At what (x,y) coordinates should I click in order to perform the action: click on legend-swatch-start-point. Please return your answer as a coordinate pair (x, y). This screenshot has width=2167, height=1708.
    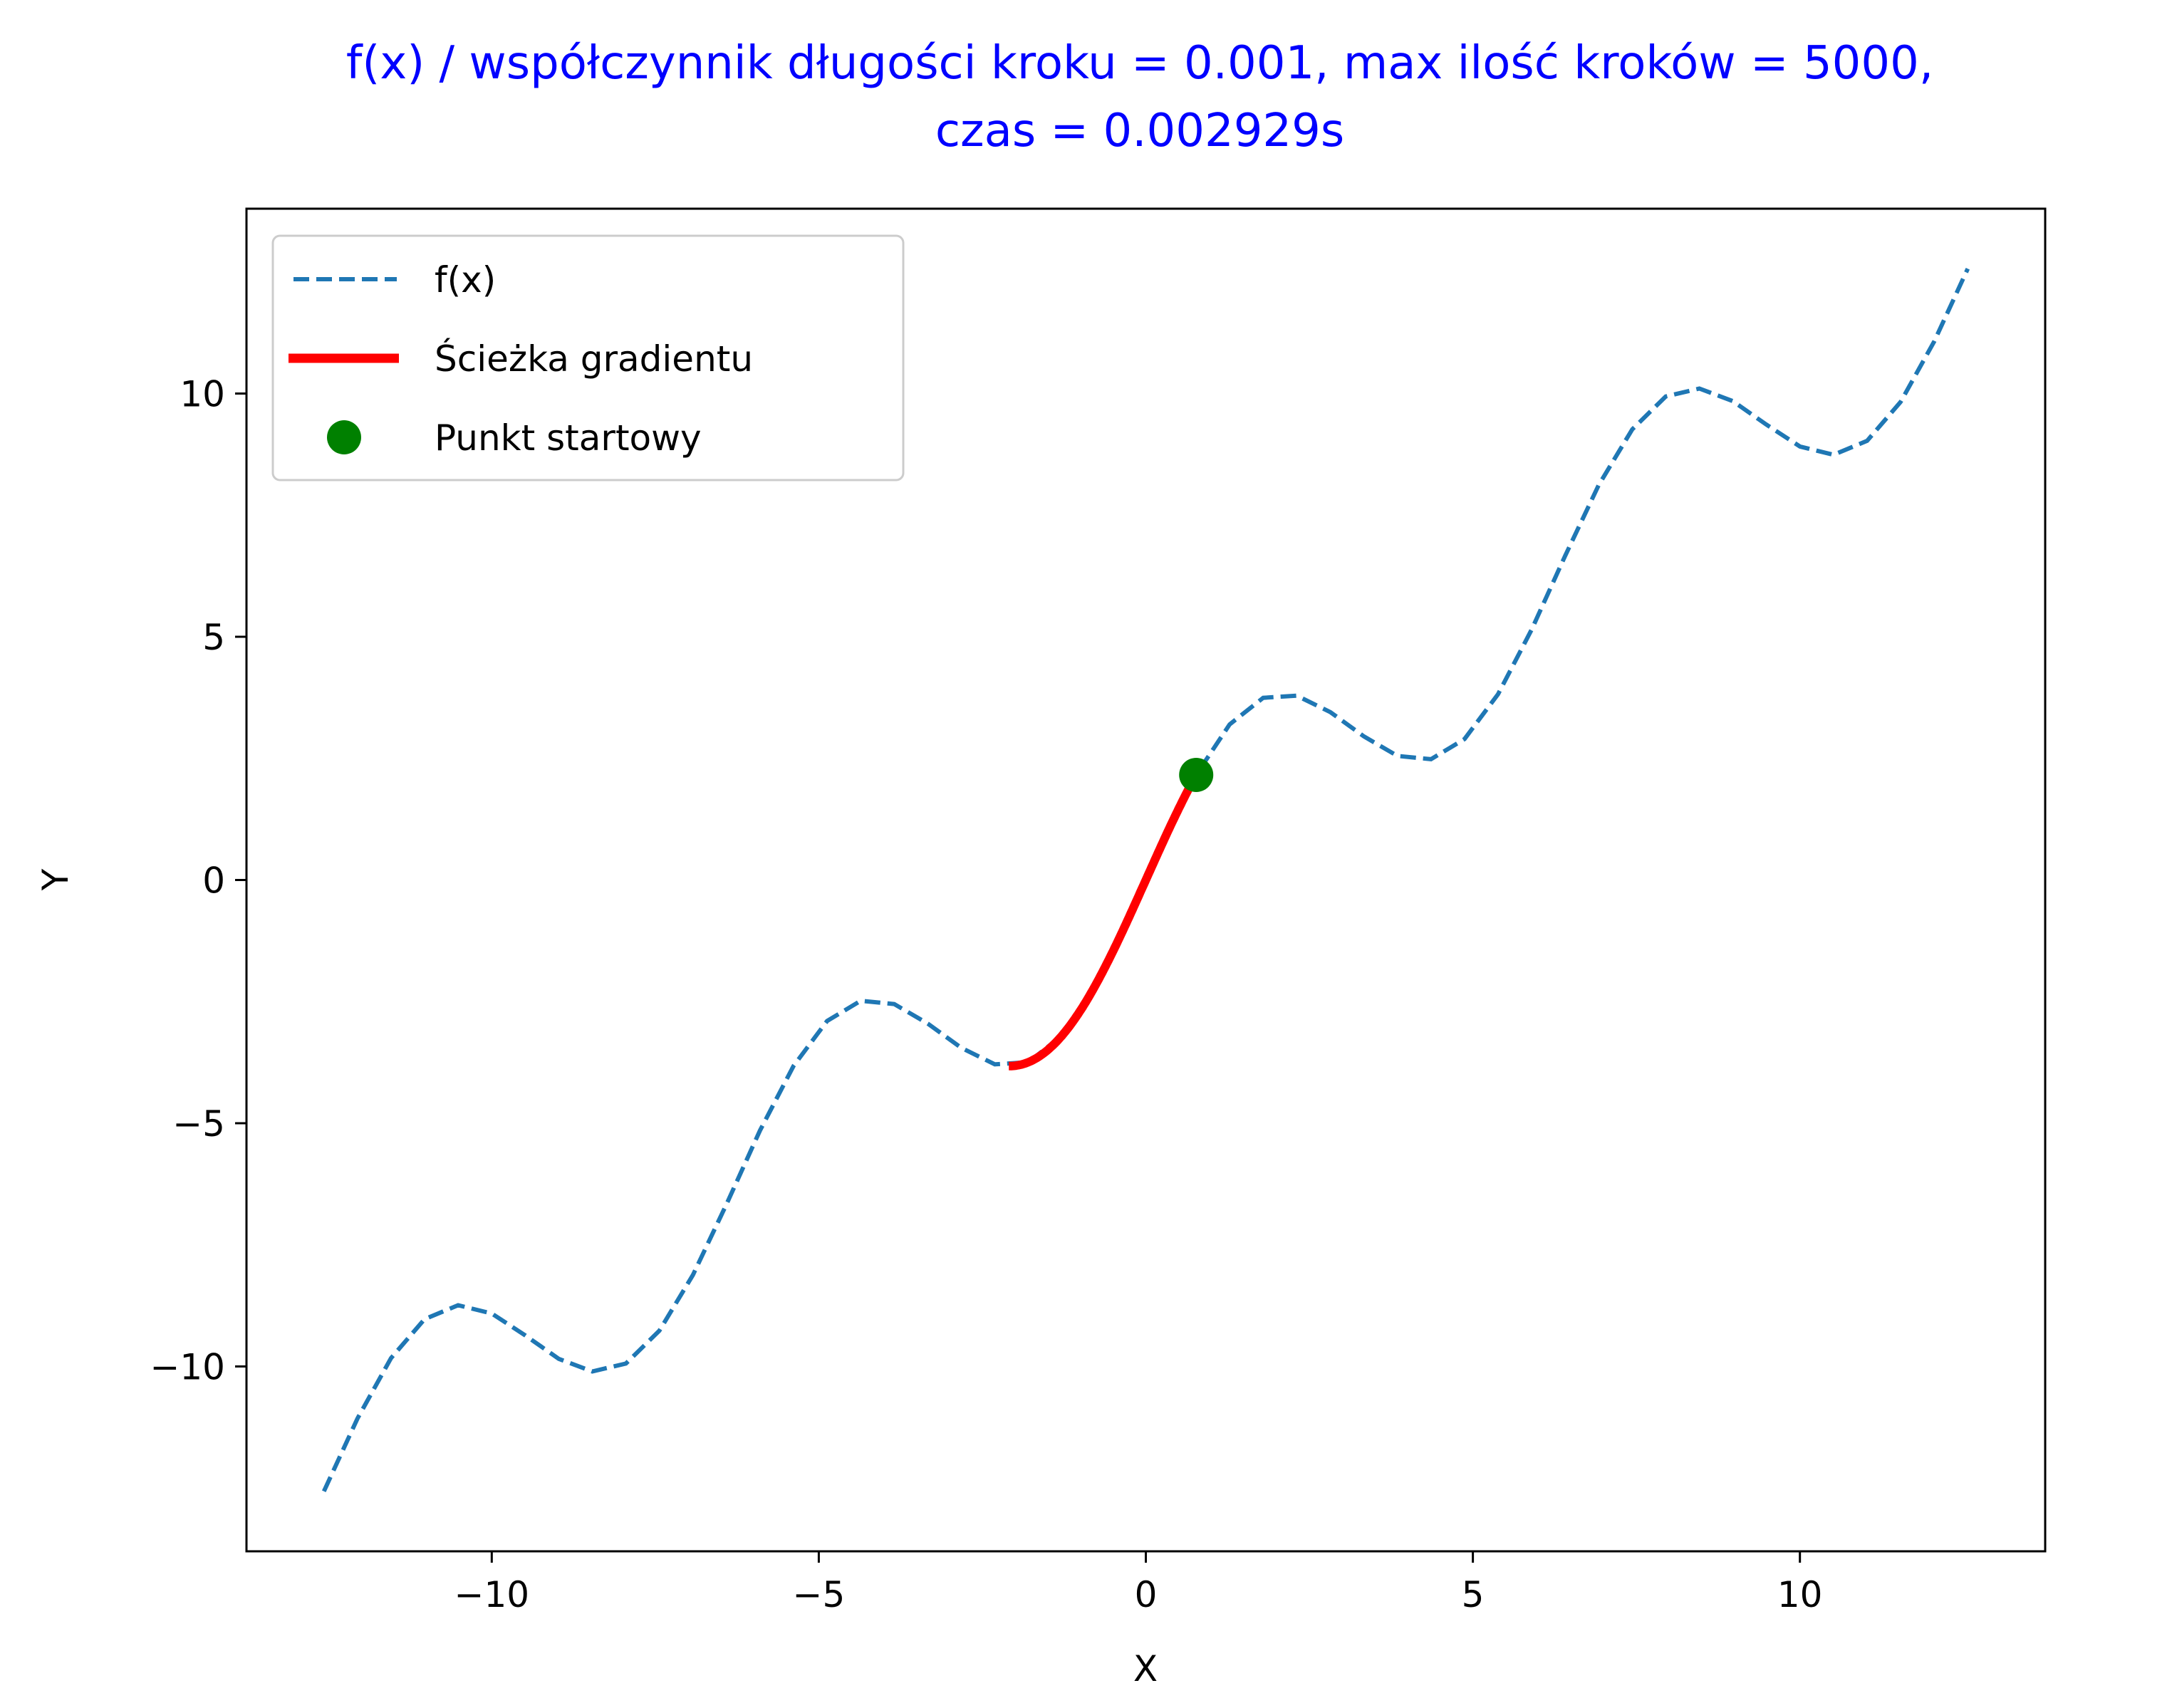
    Looking at the image, I should click on (344, 437).